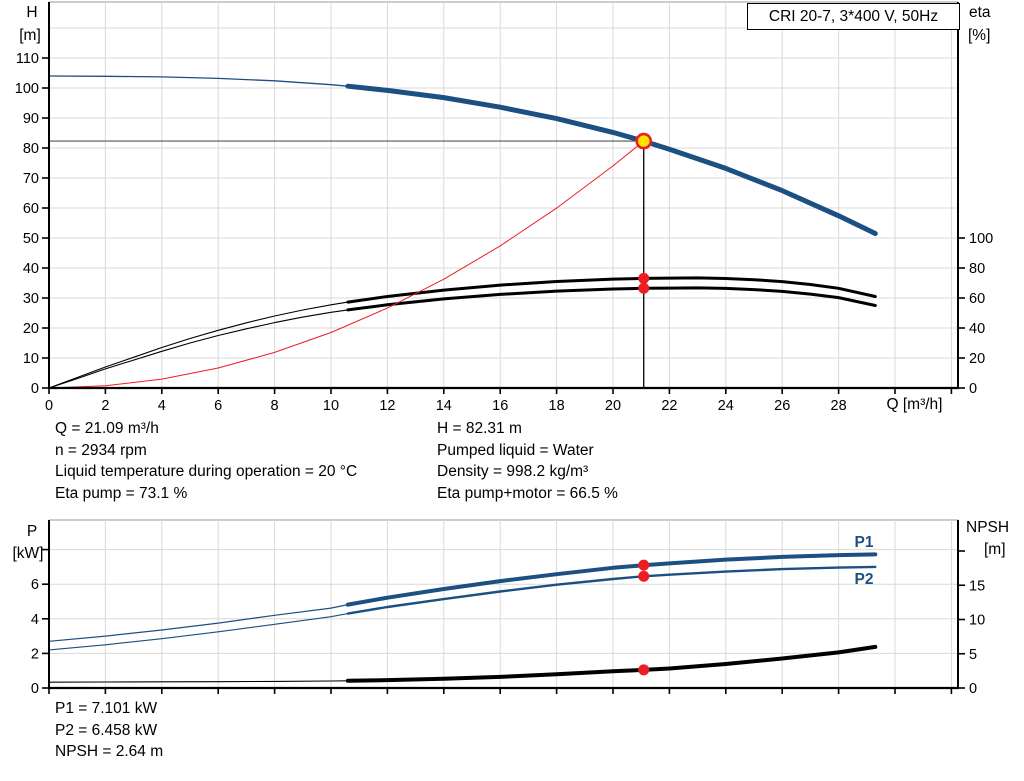 The height and width of the screenshot is (781, 1024). What do you see at coordinates (979, 35) in the screenshot?
I see `eta-axis-unit: [%]` at bounding box center [979, 35].